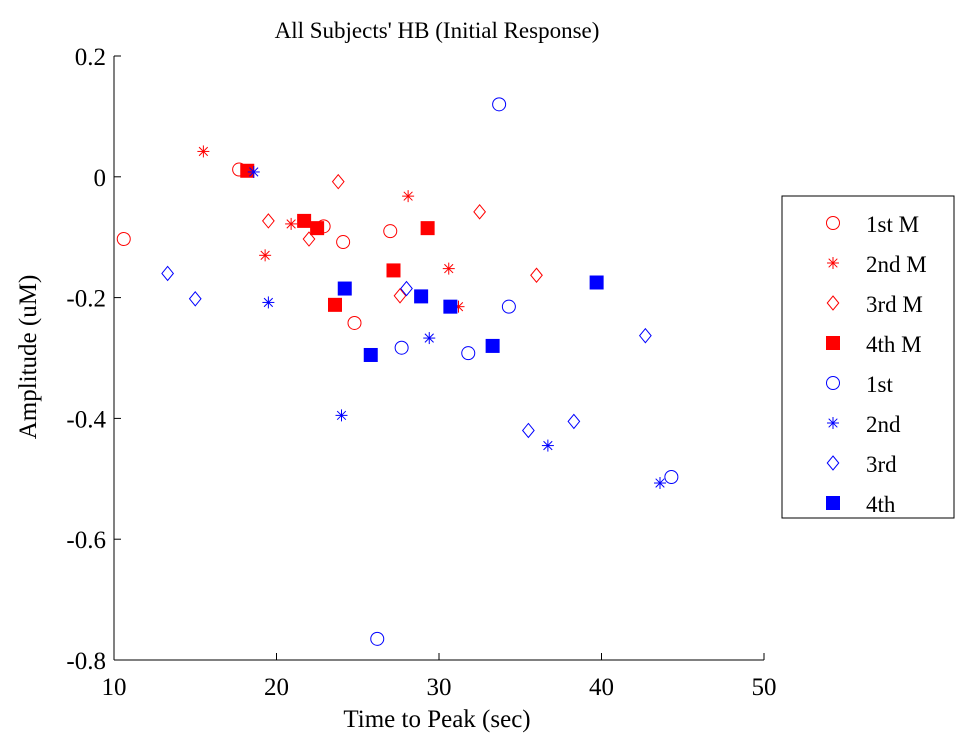 This screenshot has height=735, width=964. What do you see at coordinates (86, 419) in the screenshot?
I see `y-tick-label: -0.4` at bounding box center [86, 419].